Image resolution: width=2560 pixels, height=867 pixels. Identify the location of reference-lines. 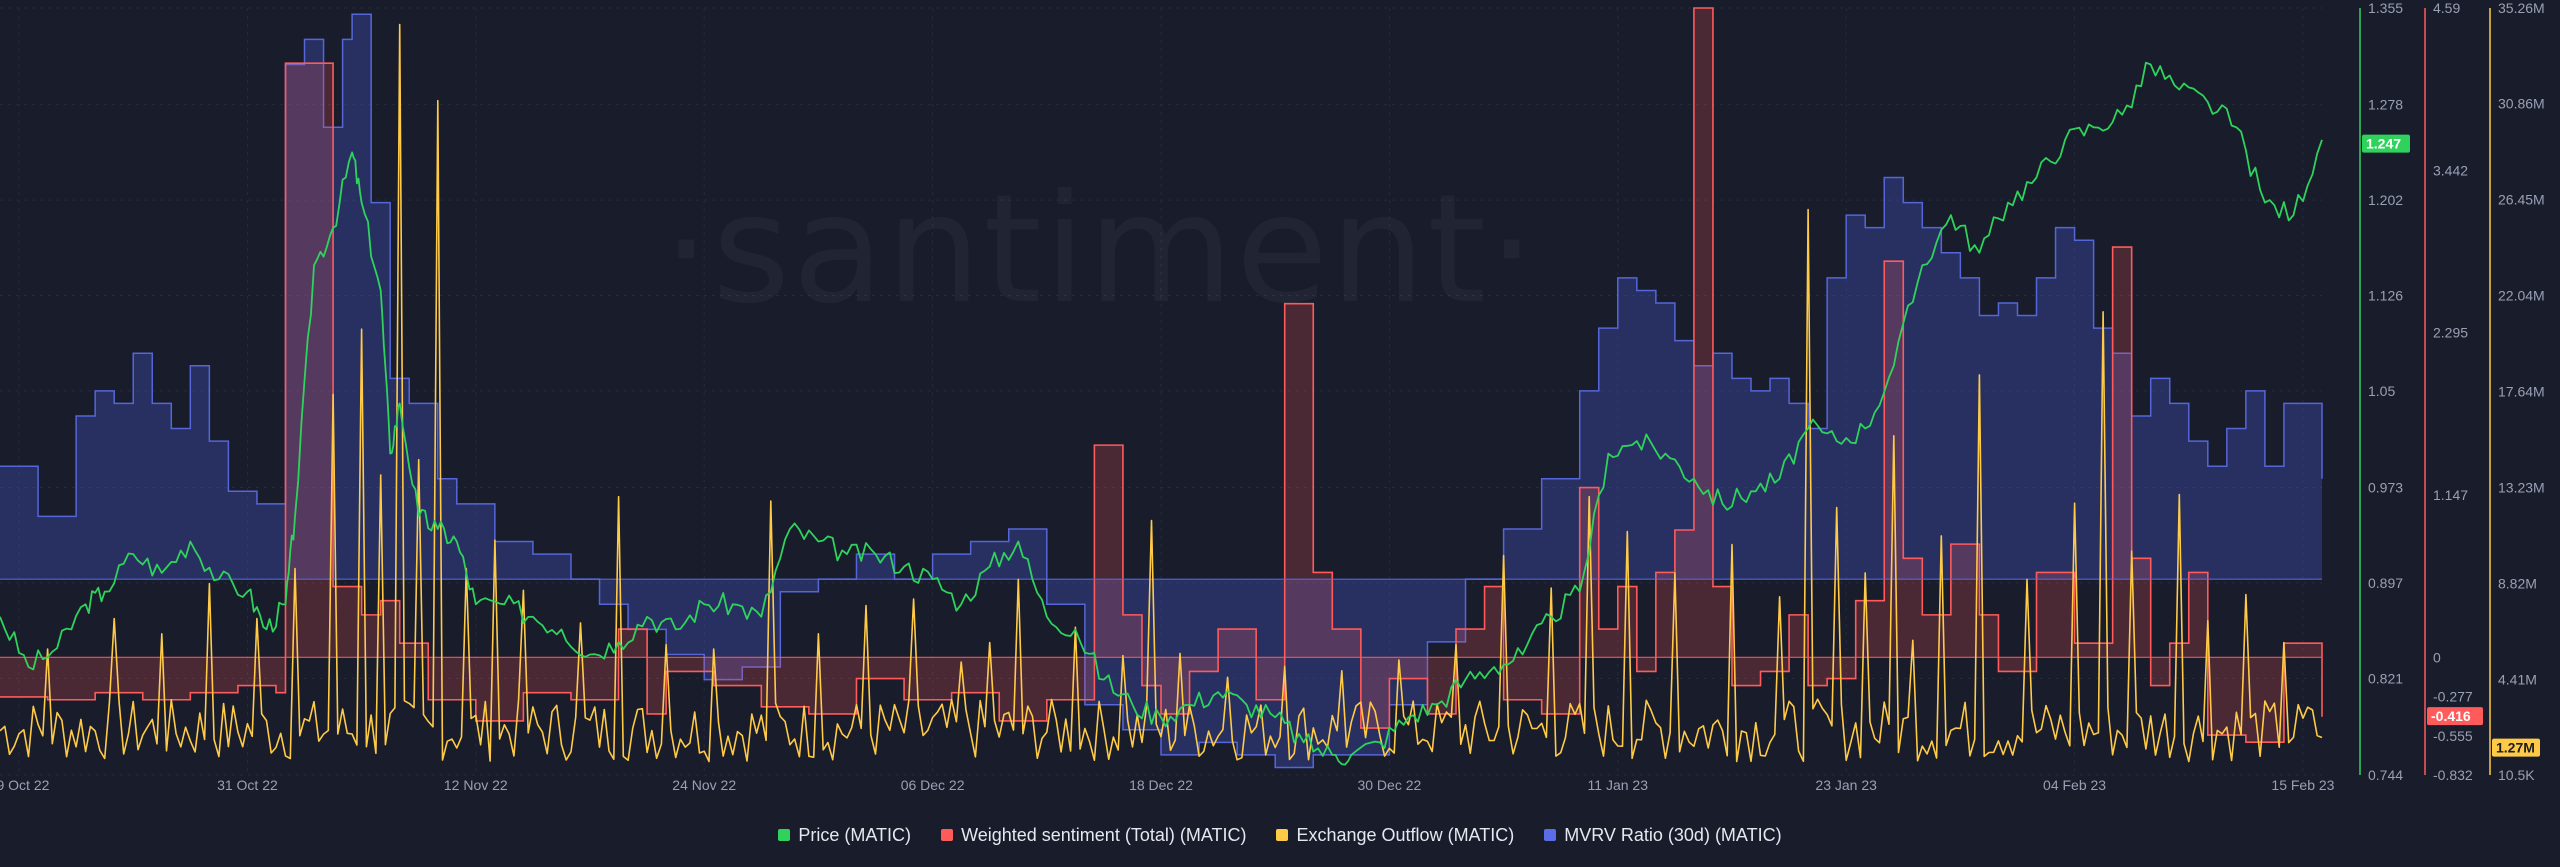
(1161, 618).